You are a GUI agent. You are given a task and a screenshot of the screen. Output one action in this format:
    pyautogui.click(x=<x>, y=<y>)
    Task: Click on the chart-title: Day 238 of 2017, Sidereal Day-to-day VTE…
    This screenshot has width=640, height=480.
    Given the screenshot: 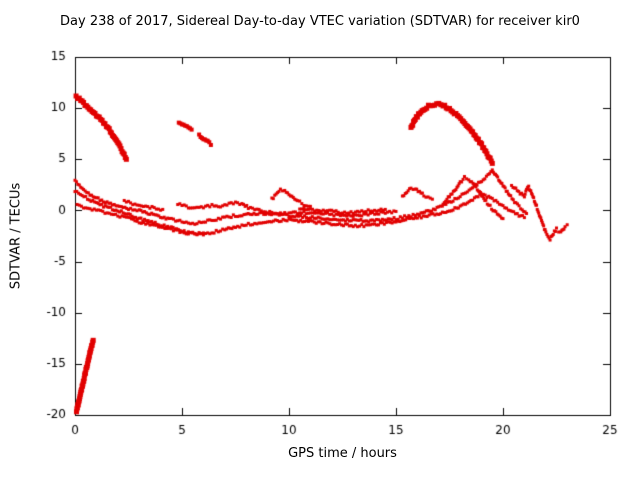 What is the action you would take?
    pyautogui.click(x=320, y=21)
    